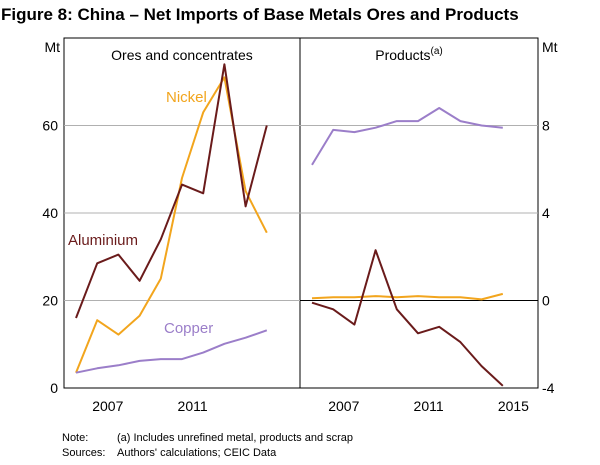 The image size is (600, 465). Describe the element at coordinates (546, 126) in the screenshot. I see `y-tick-label-right: 8` at that location.